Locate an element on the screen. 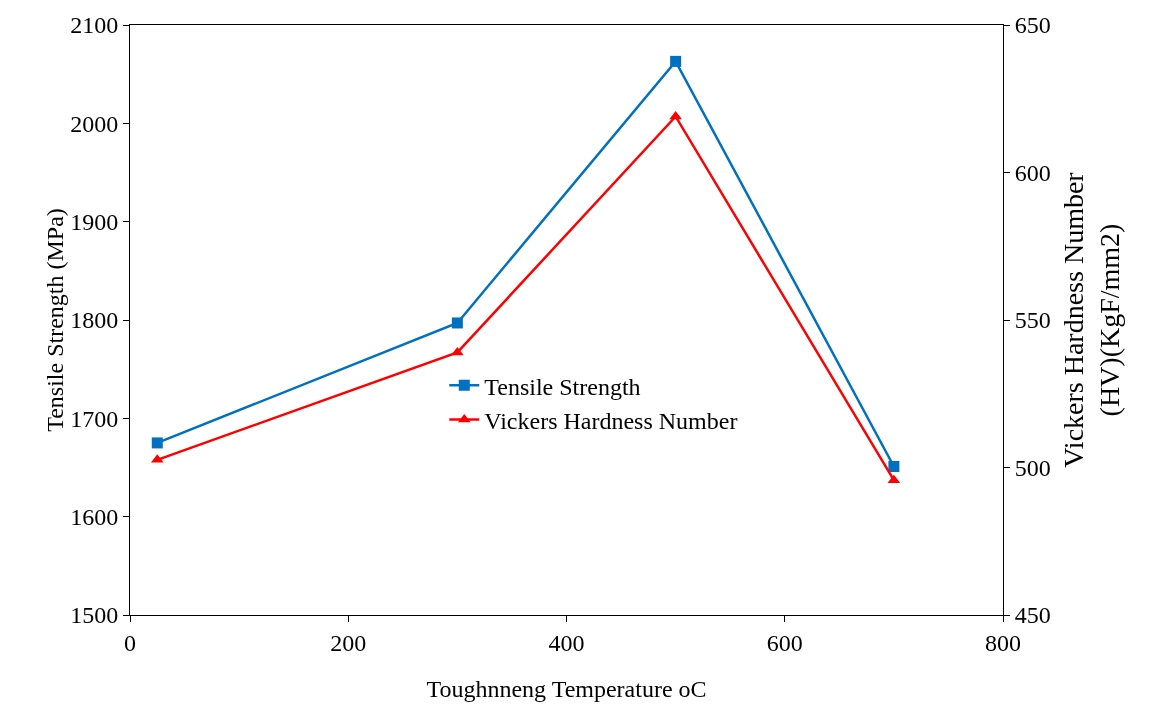 This screenshot has width=1173, height=705. x-tick-label: 800 is located at coordinates (1003, 642).